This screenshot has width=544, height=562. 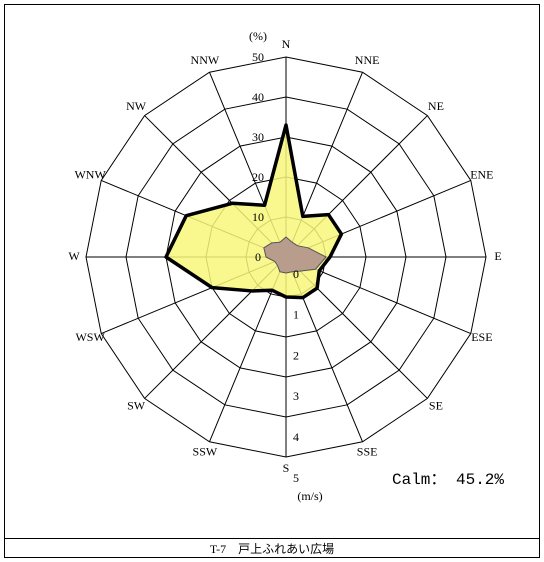 I want to click on direction-label: NW, so click(x=136, y=106).